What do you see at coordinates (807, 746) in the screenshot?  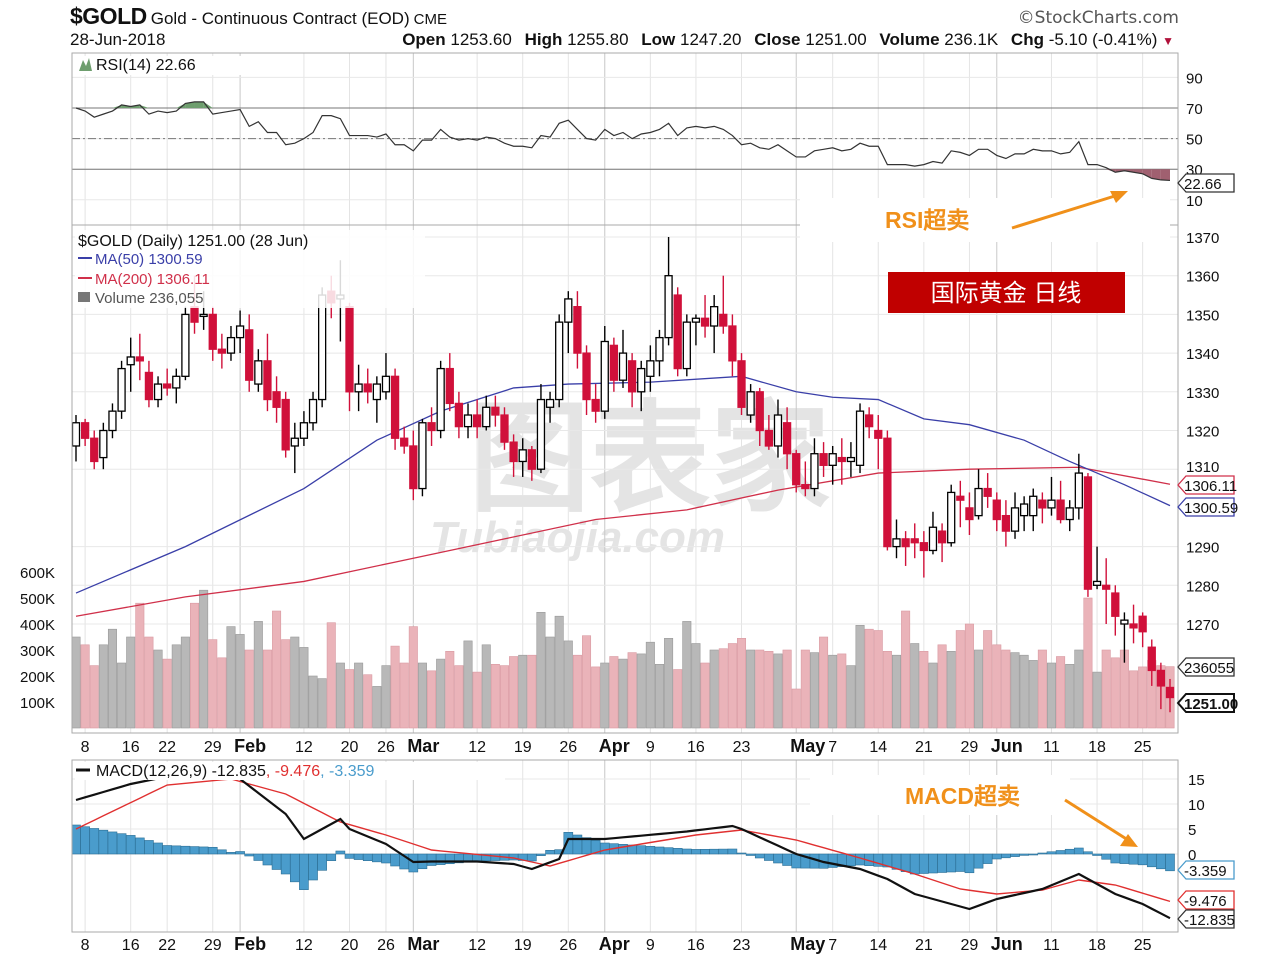 I see `date-label: May` at bounding box center [807, 746].